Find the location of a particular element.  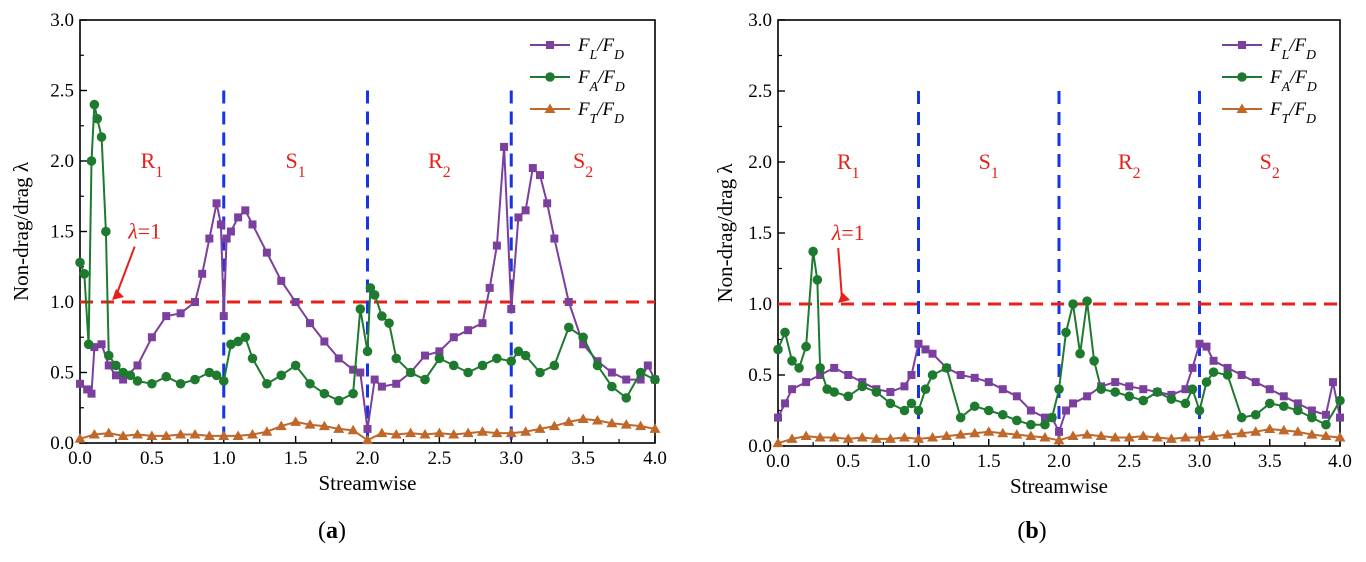

y-tick-label: 0.0 is located at coordinates (62, 443).